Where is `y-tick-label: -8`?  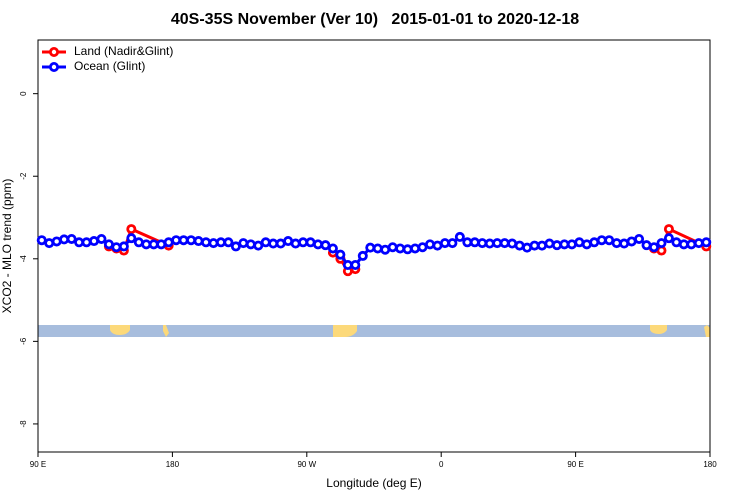
y-tick-label: -8 is located at coordinates (23, 424).